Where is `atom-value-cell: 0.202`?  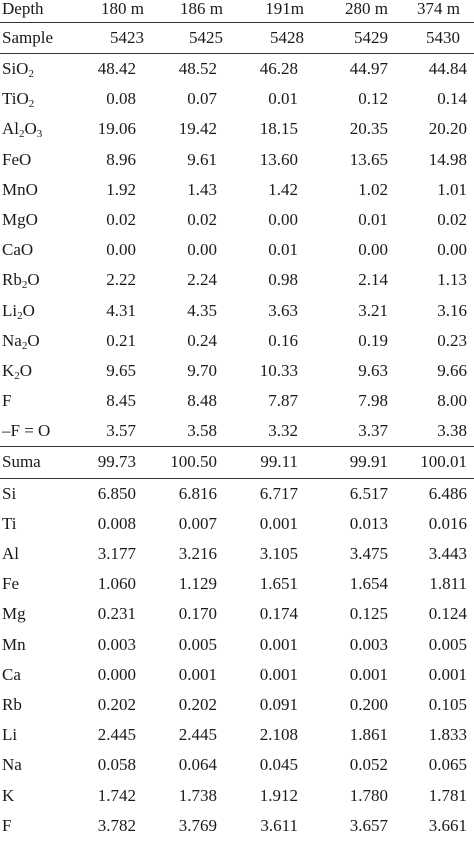
atom-value-cell: 0.202 is located at coordinates (116, 704).